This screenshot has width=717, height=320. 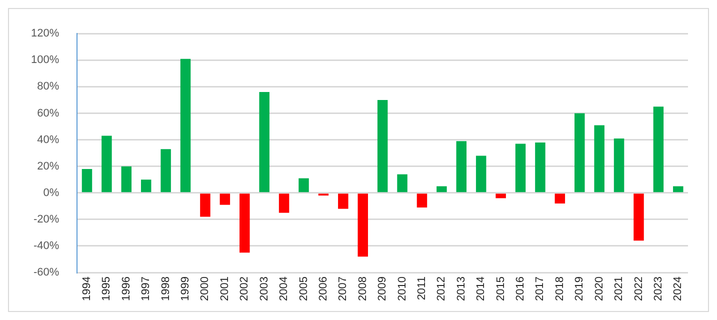 I want to click on x-tick-label: 2020, so click(x=599, y=289).